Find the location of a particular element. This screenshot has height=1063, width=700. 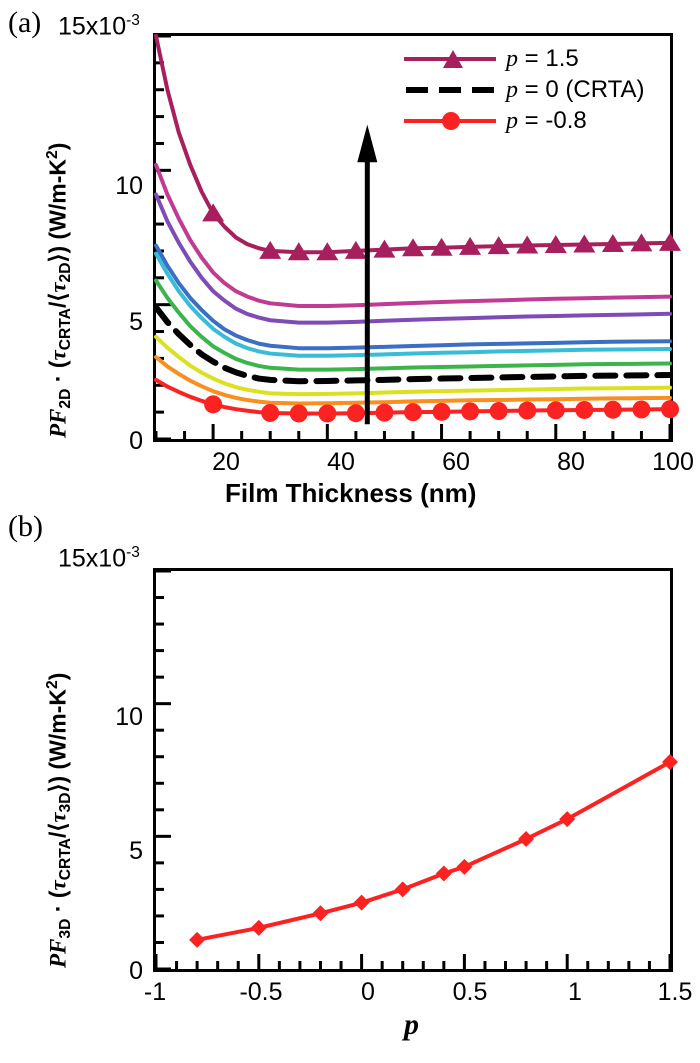

legend-dashed-swatch is located at coordinates (450, 89).